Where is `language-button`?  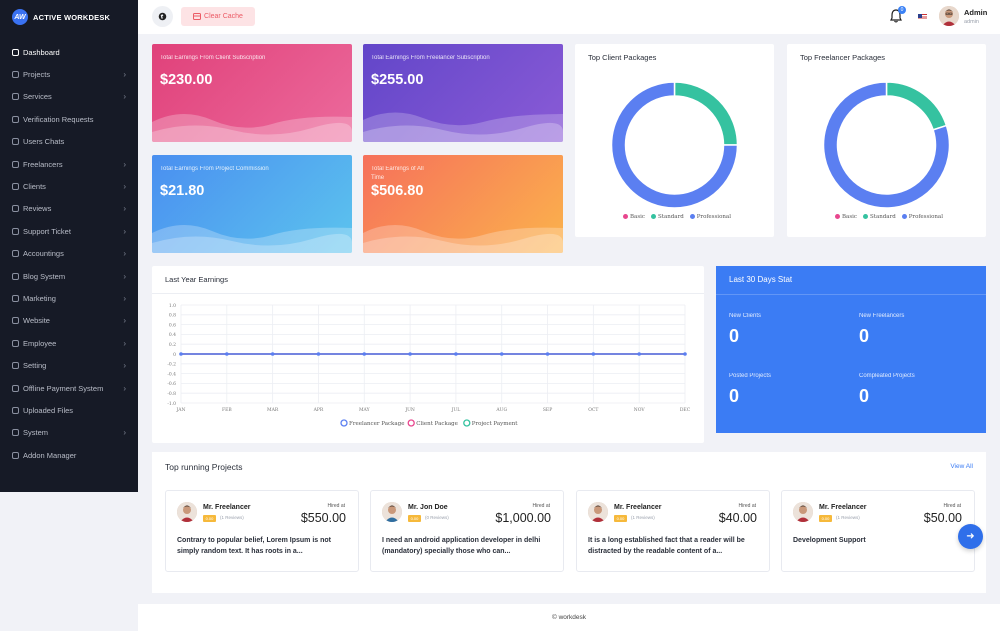 language-button is located at coordinates (162, 16).